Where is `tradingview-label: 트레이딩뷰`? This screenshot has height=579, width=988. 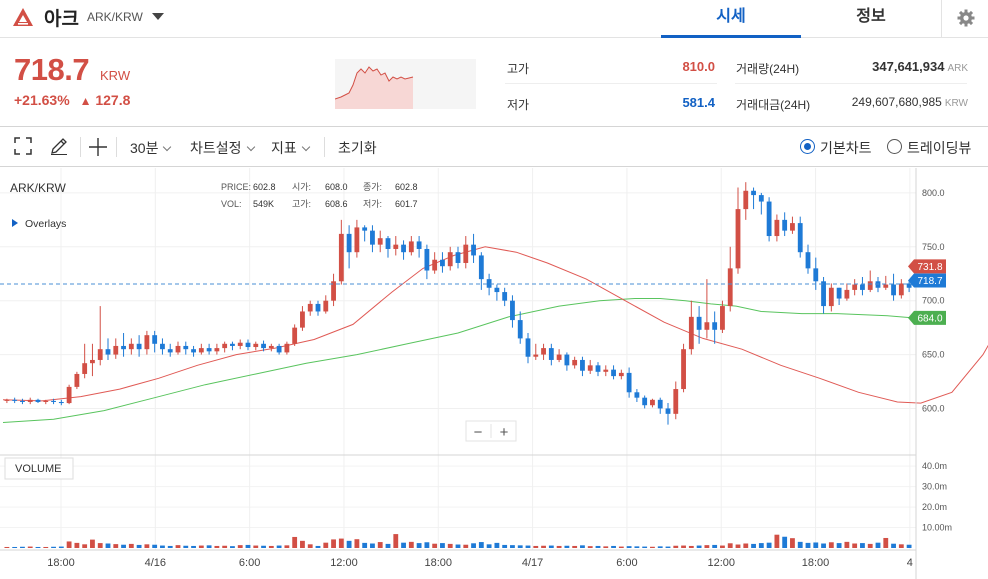
tradingview-label: 트레이딩뷰 is located at coordinates (939, 148).